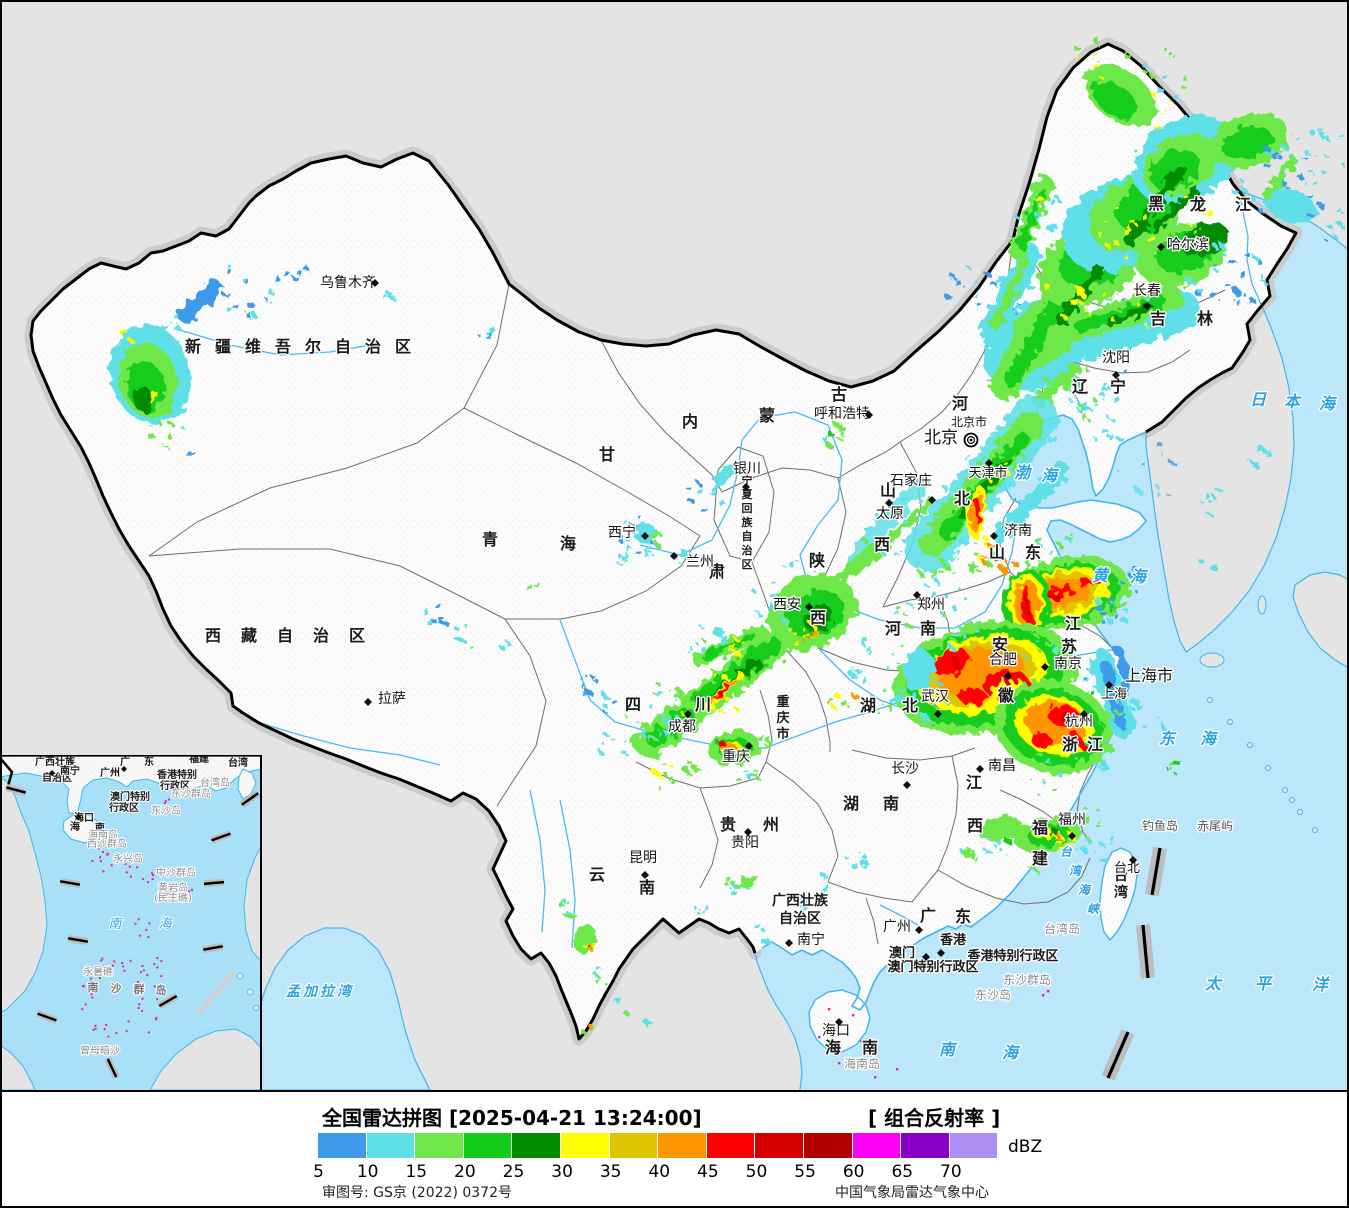 Image resolution: width=1349 pixels, height=1208 pixels. I want to click on sea-labels-item: 太, so click(1213, 983).